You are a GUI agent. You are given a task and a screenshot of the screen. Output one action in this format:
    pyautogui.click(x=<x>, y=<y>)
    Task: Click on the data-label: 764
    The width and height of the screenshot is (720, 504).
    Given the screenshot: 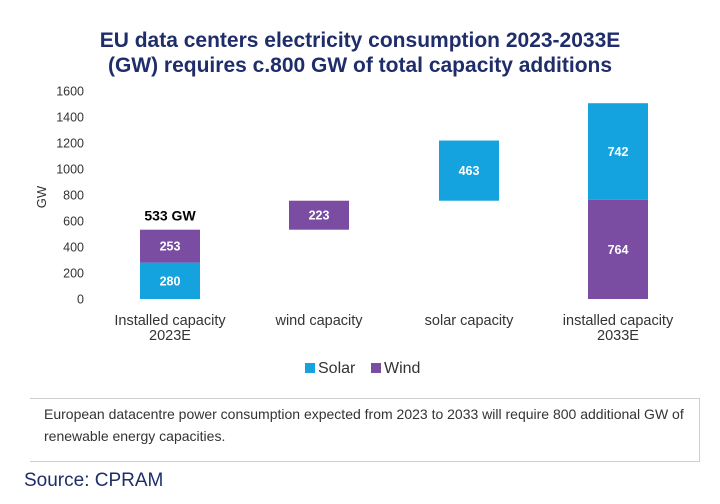 What is the action you would take?
    pyautogui.click(x=618, y=250)
    